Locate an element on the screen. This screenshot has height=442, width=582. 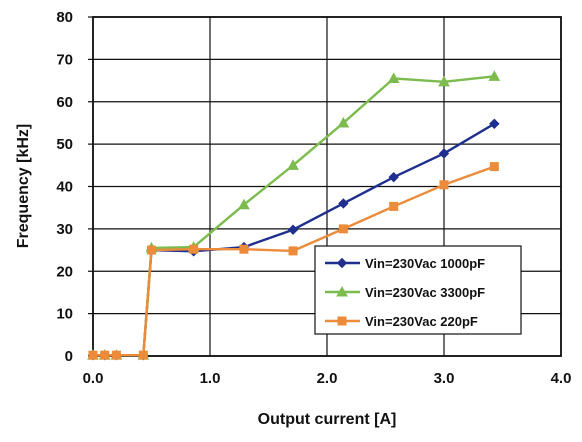
x-tick-label: 4.0 is located at coordinates (561, 378).